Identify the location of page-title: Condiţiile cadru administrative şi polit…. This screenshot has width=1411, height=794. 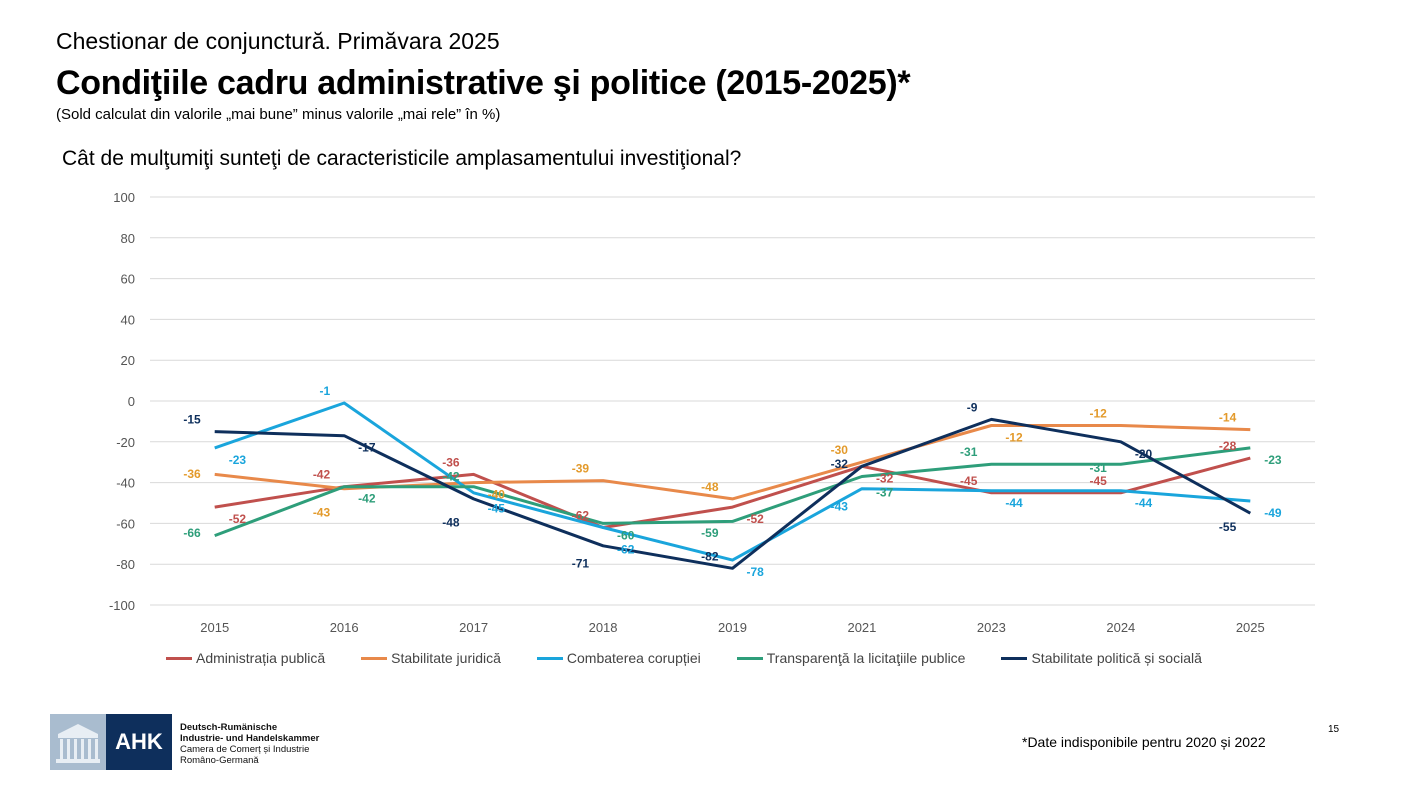
(483, 83).